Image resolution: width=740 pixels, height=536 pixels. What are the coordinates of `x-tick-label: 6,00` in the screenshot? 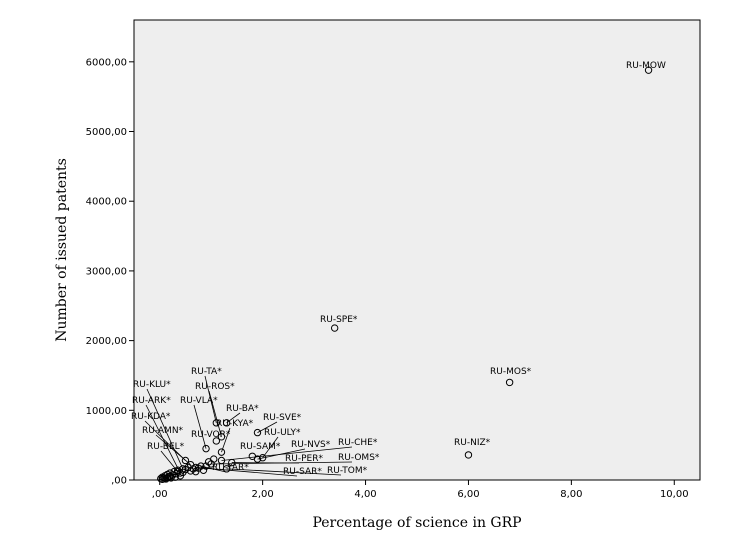 It's located at (468, 494).